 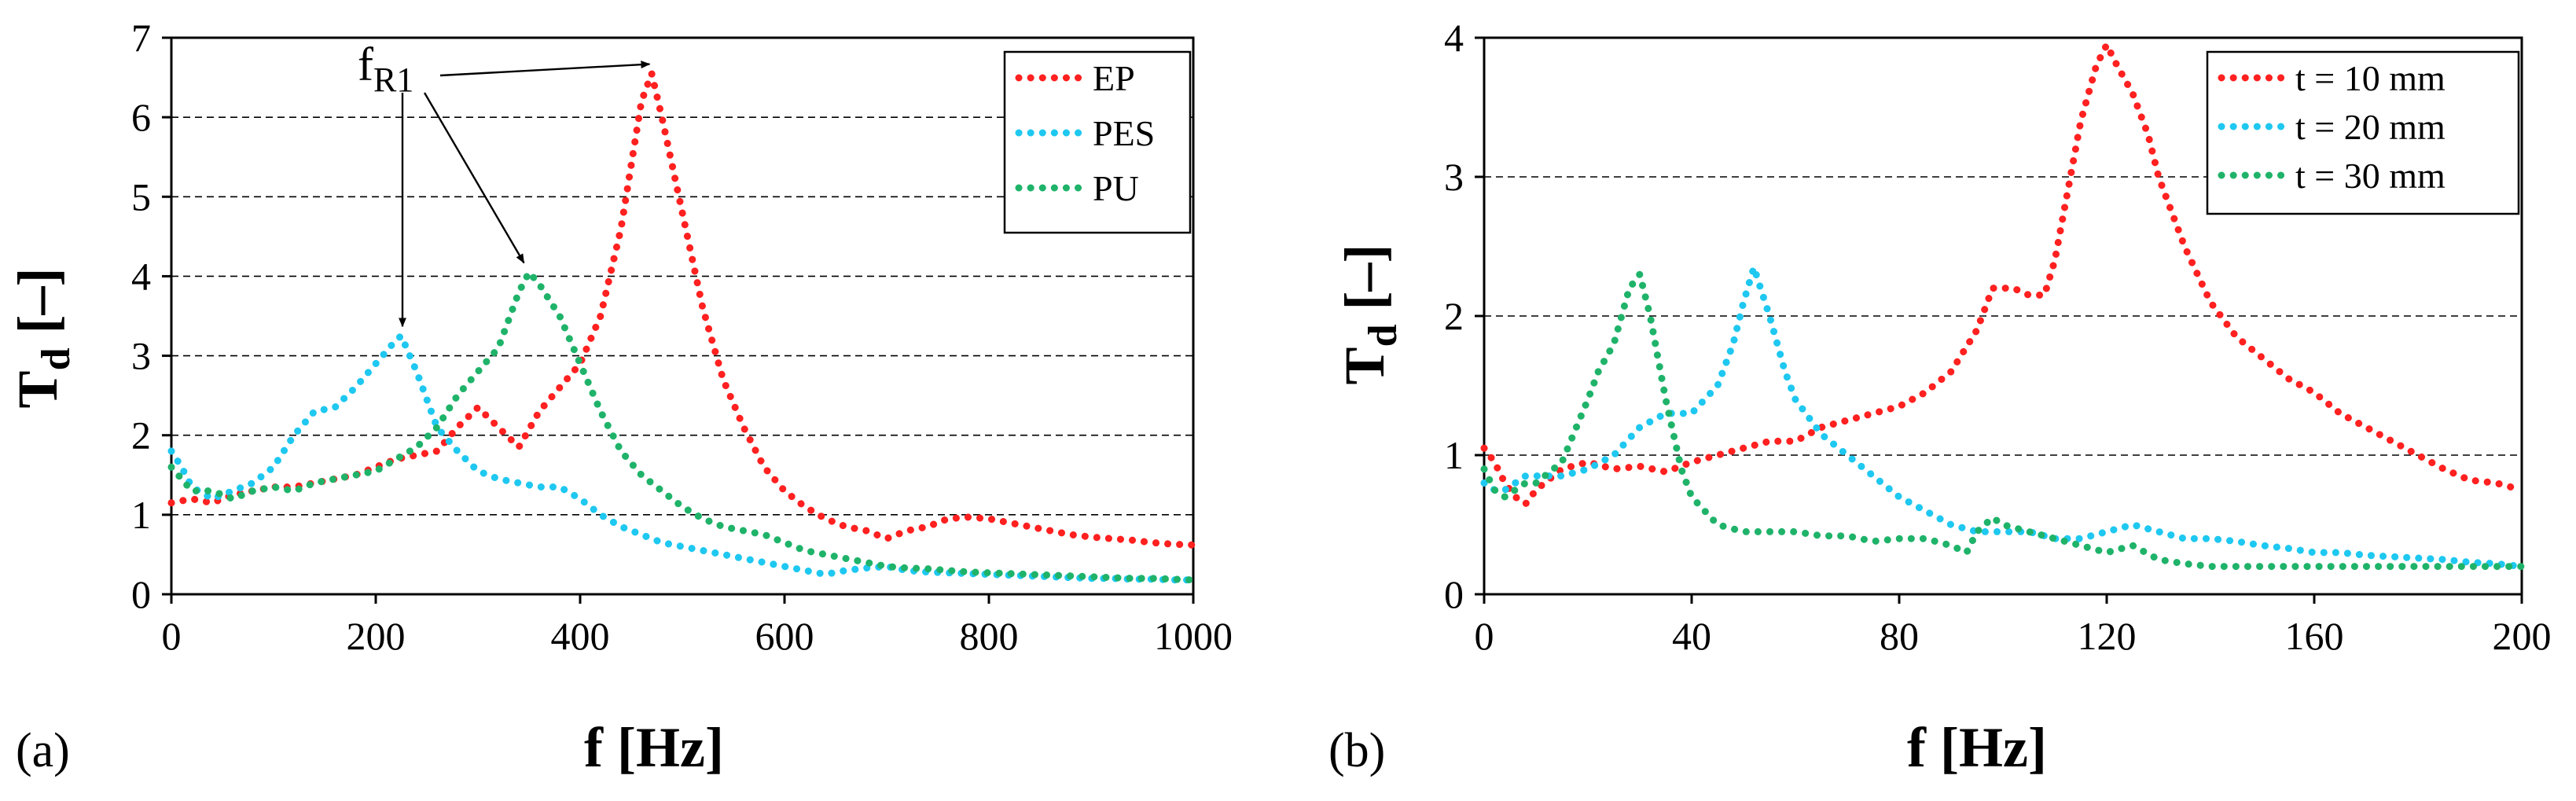 I want to click on y-axis-label-a: Td [–], so click(x=42, y=338).